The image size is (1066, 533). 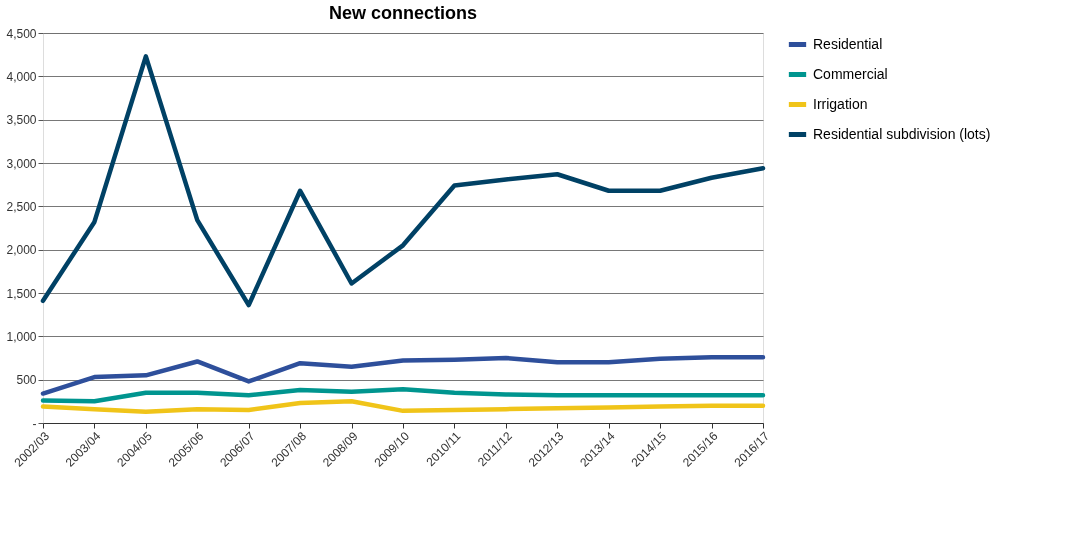 What do you see at coordinates (848, 43) in the screenshot?
I see `legend-label: Residential` at bounding box center [848, 43].